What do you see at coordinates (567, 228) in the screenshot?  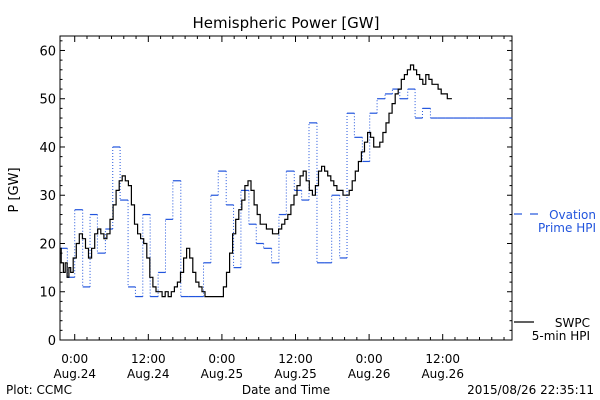 I see `legend-ovation-label: Prime HPI` at bounding box center [567, 228].